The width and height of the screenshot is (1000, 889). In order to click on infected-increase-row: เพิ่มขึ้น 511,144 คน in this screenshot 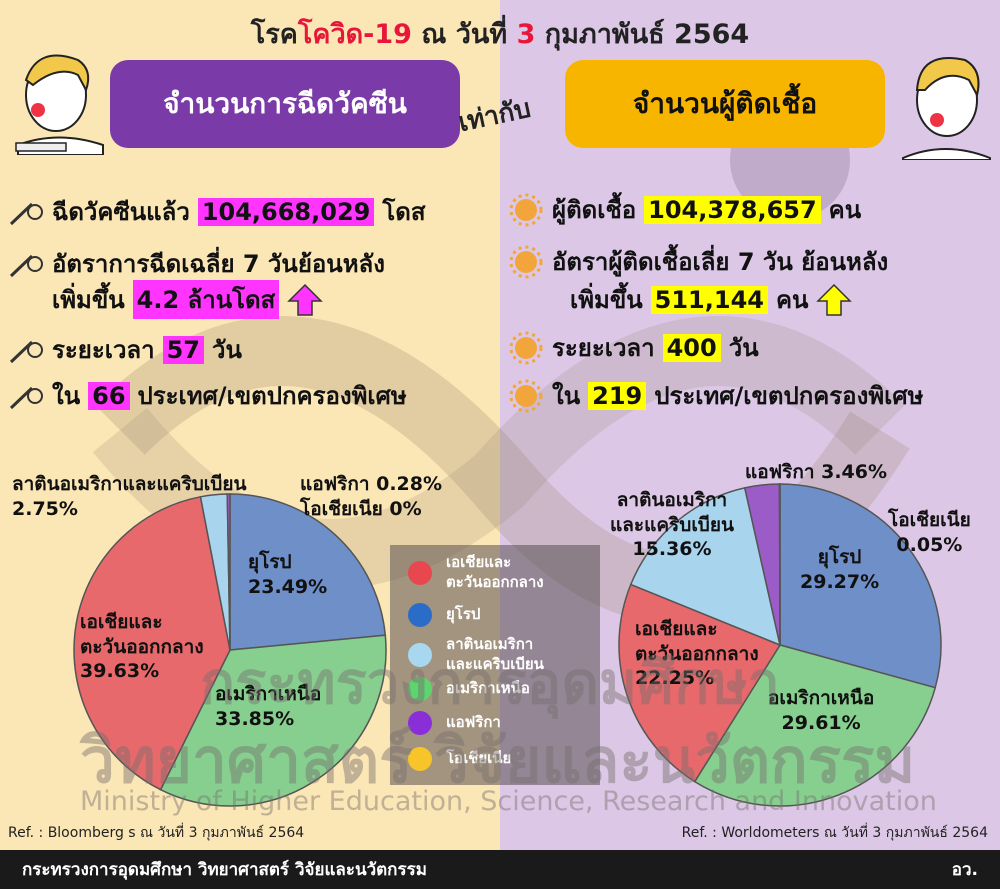, I will do `click(711, 299)`.